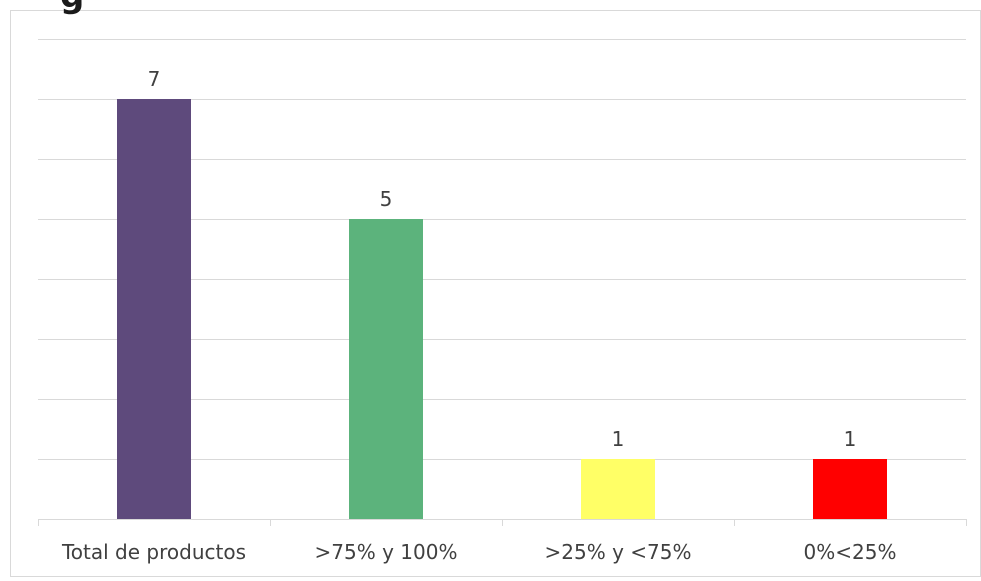 This screenshot has height=581, width=981. I want to click on x-tick-label: 0%<25%, so click(850, 552).